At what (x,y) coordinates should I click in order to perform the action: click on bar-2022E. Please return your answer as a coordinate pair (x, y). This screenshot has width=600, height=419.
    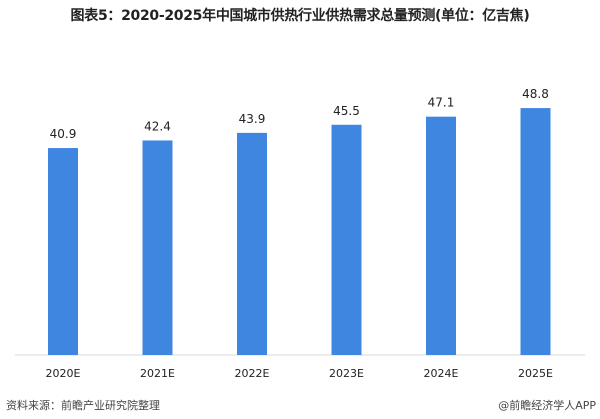
    Looking at the image, I should click on (252, 243).